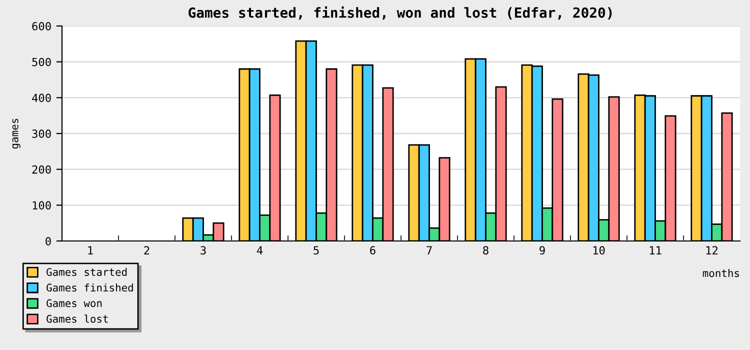 The height and width of the screenshot is (350, 750). What do you see at coordinates (16, 133) in the screenshot?
I see `y-axis-title: games` at bounding box center [16, 133].